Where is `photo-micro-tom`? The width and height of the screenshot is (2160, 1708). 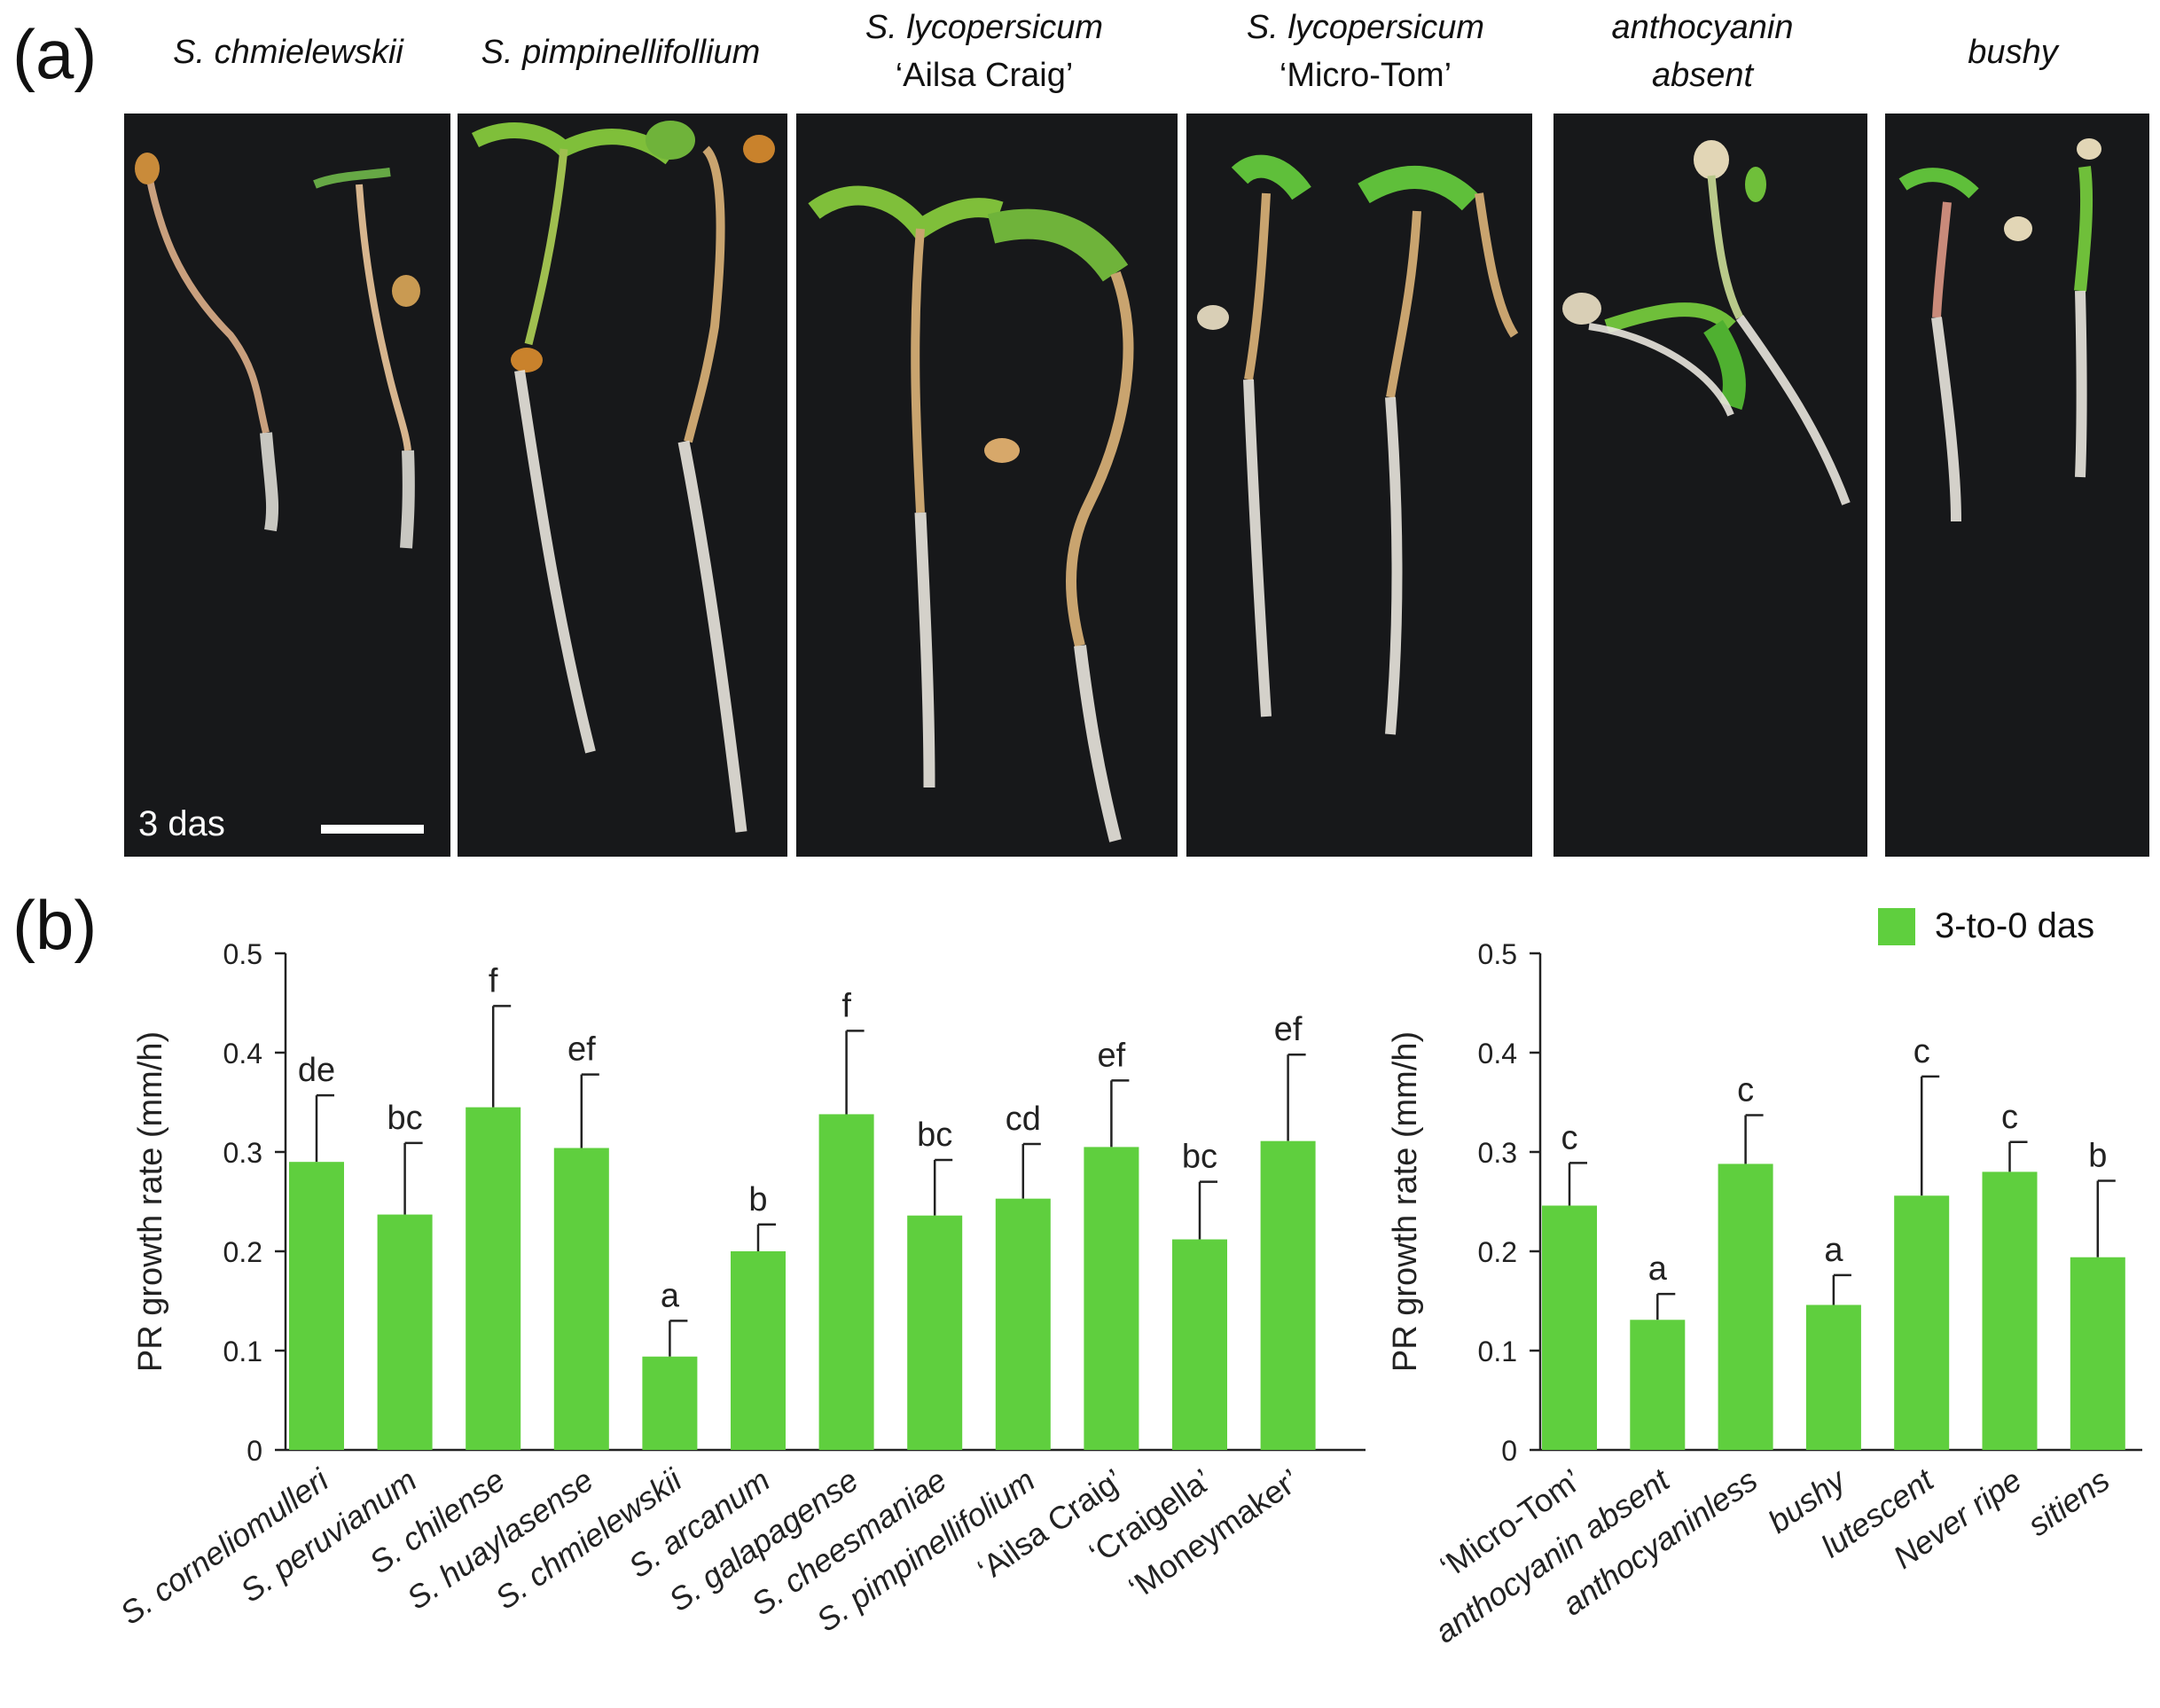 photo-micro-tom is located at coordinates (1359, 485).